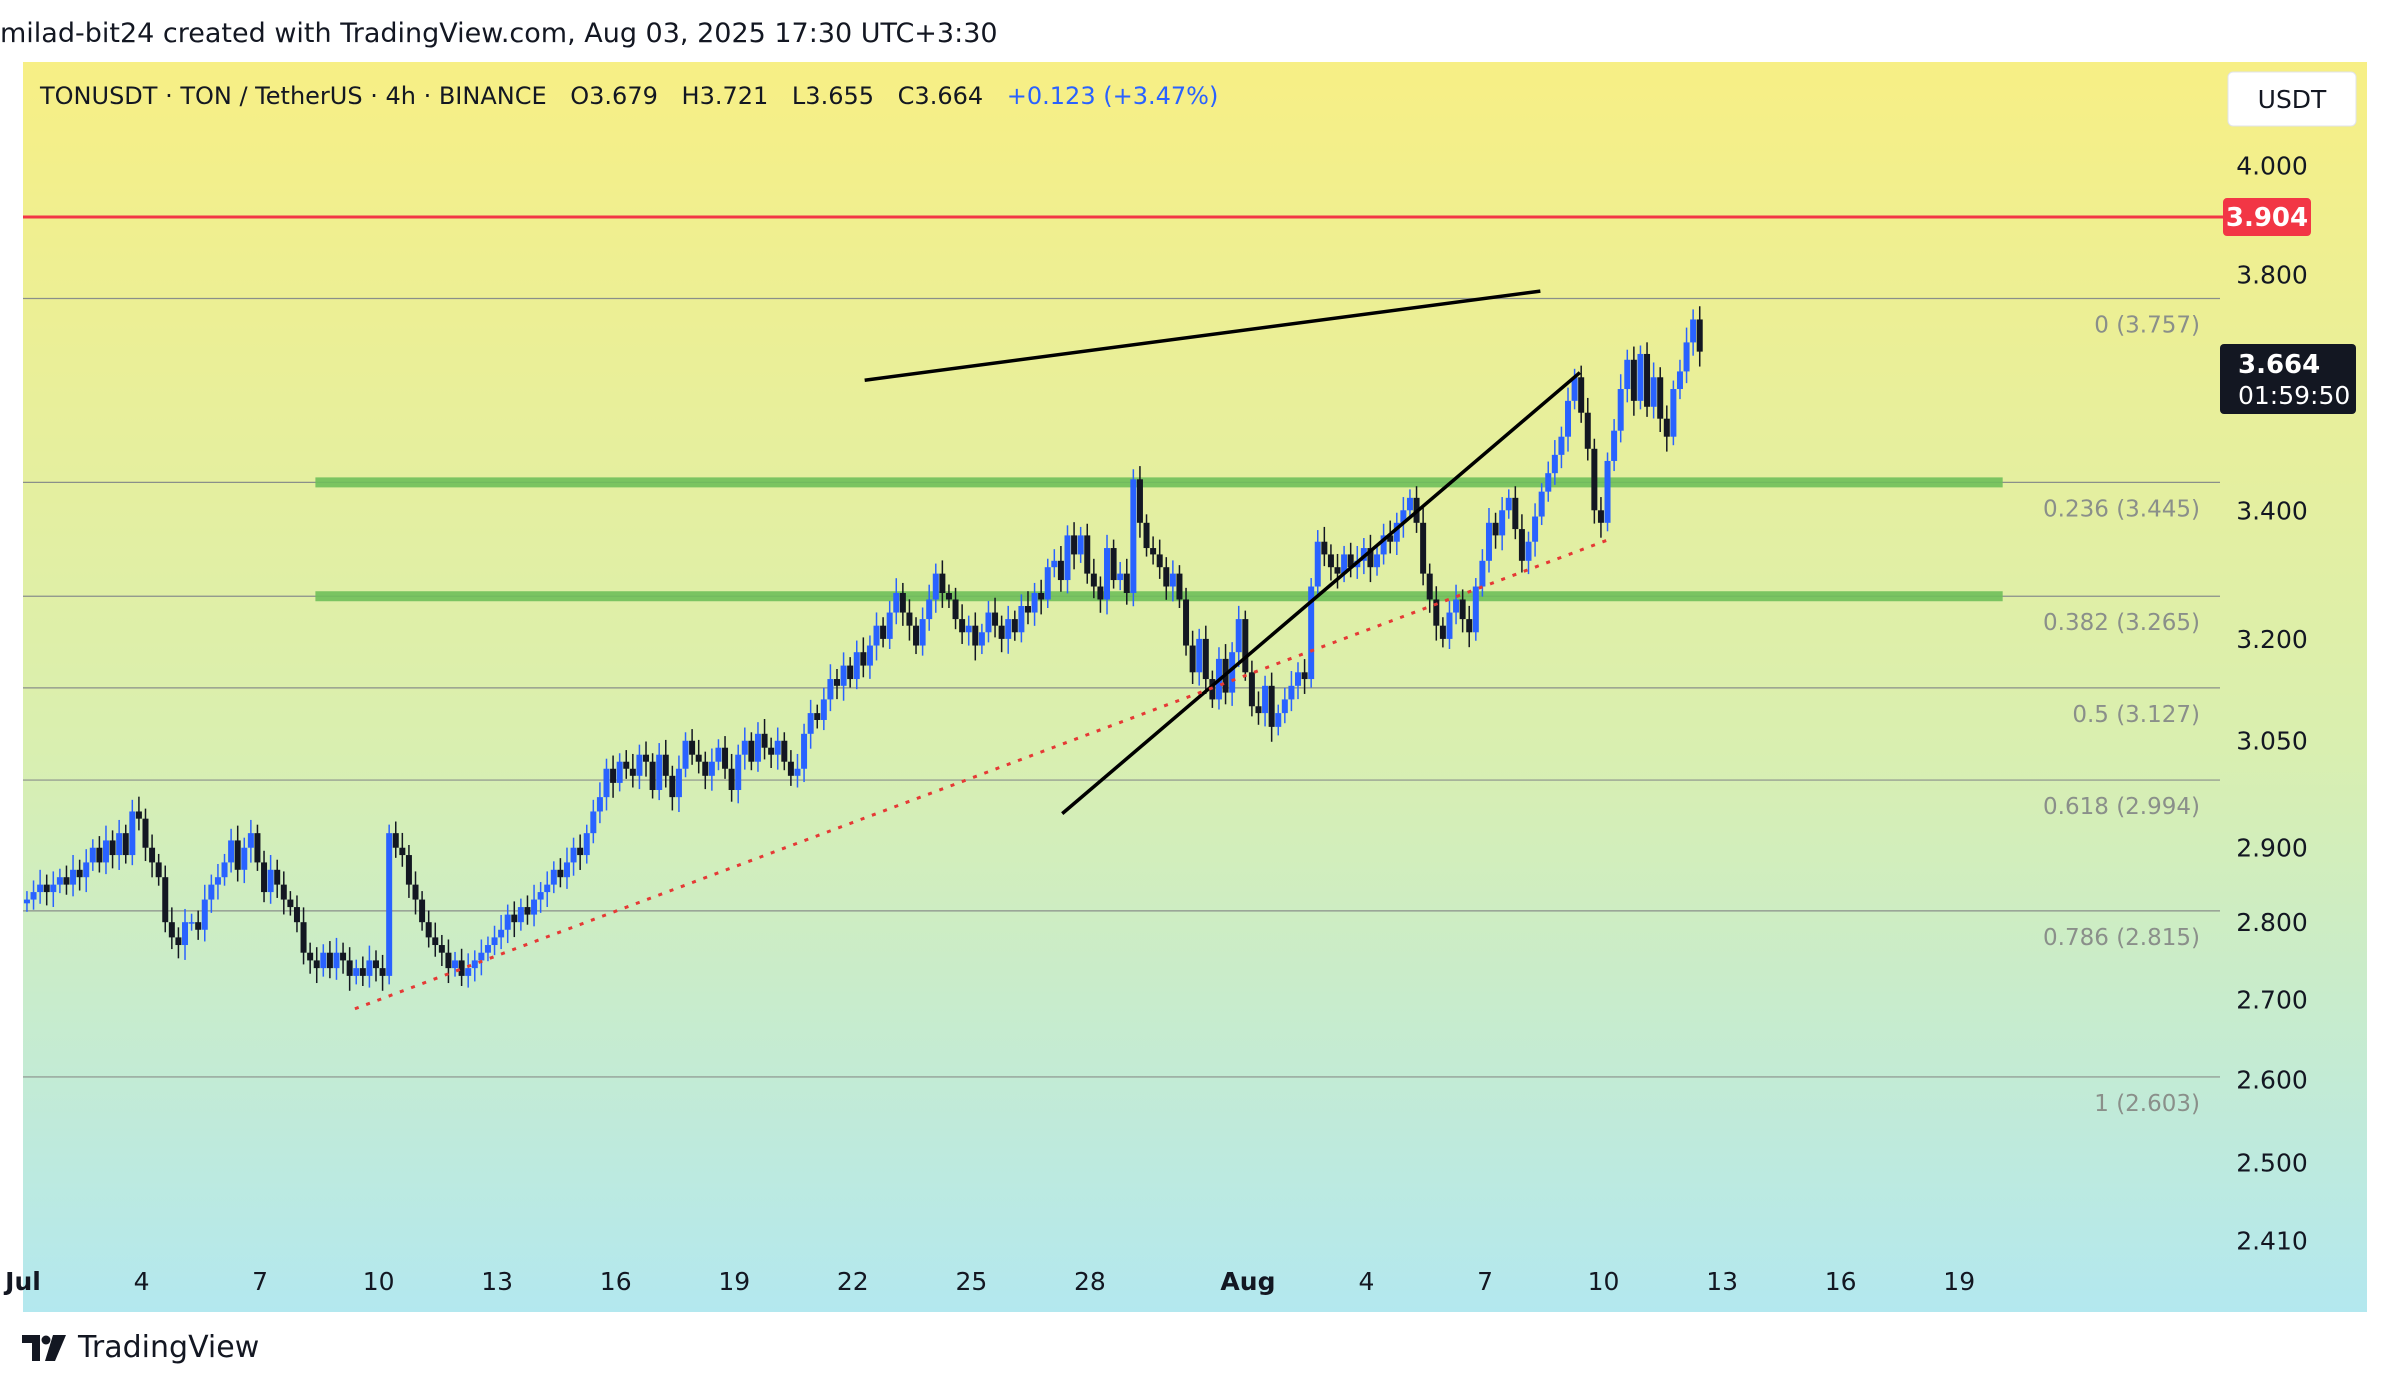 The height and width of the screenshot is (1391, 2388). I want to click on time-axis: Jul 4 7 10 13 16 19 22 25 28 Aug 4 7 10 13 16 19, so click(989, 1281).